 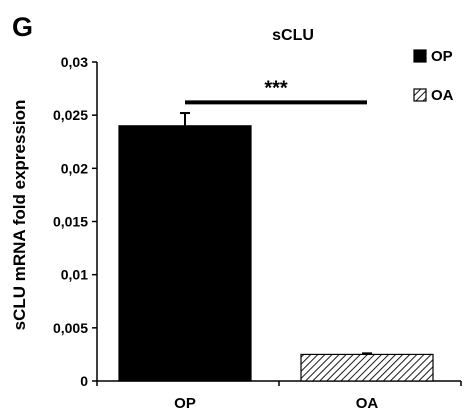 I want to click on legend-label-oa: OA, so click(x=442, y=95).